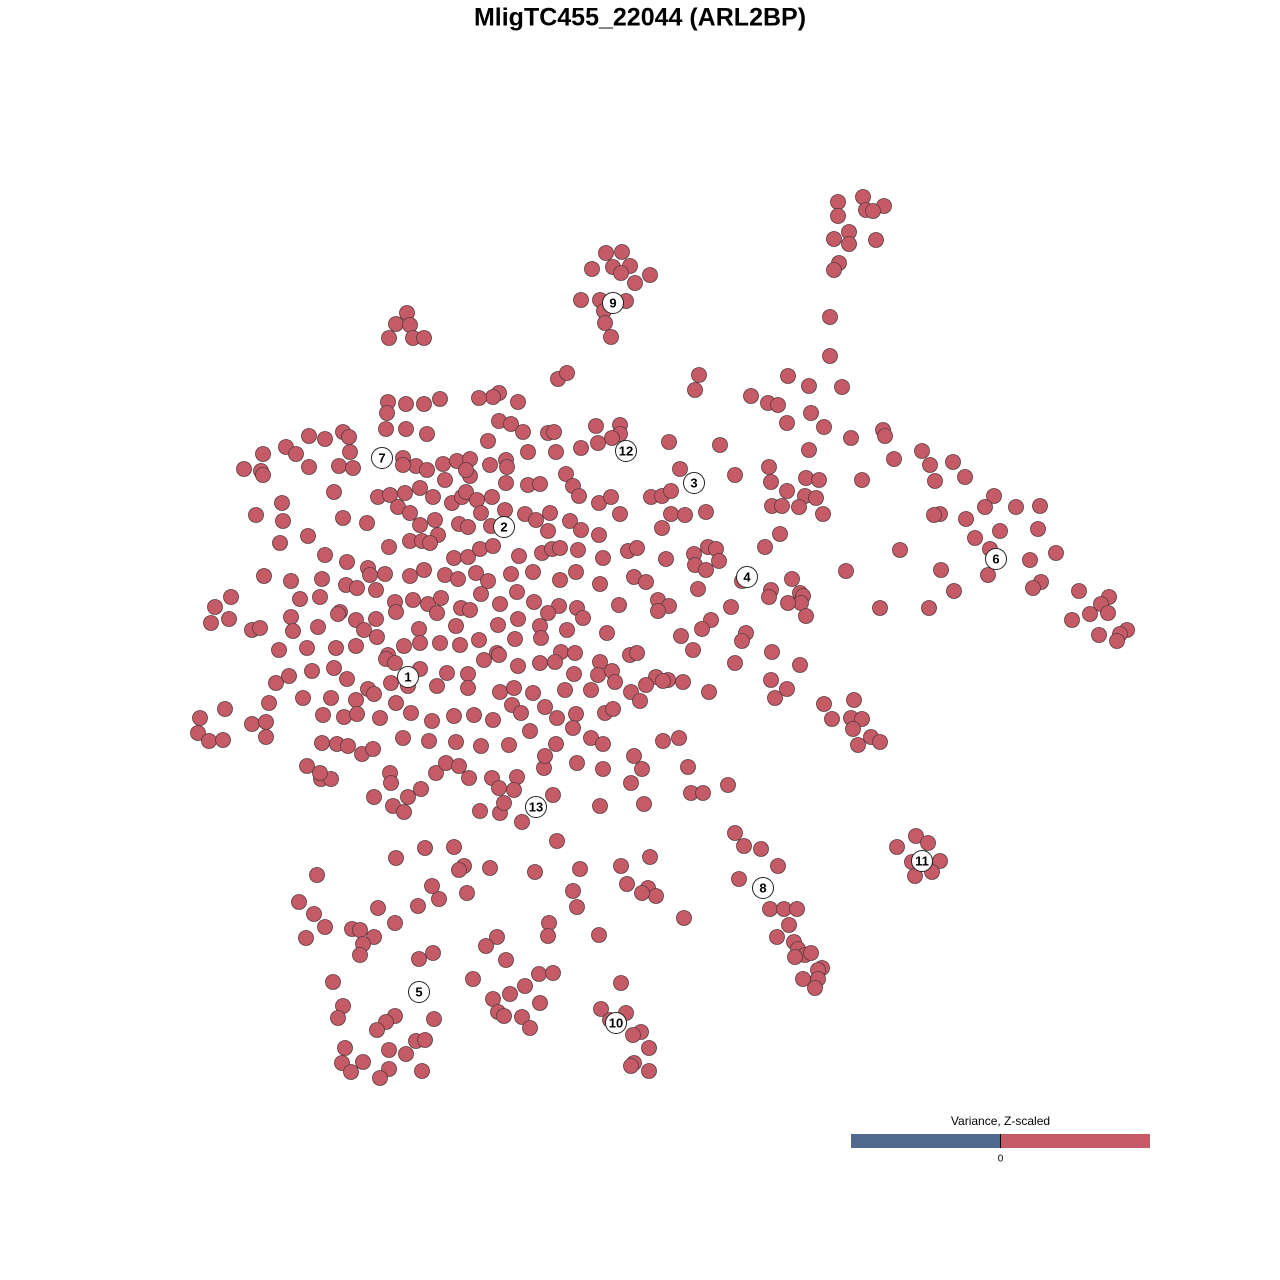 This screenshot has height=1280, width=1280. What do you see at coordinates (640, 18) in the screenshot?
I see `chart-title: MligTC455_22044 (ARL2BP)` at bounding box center [640, 18].